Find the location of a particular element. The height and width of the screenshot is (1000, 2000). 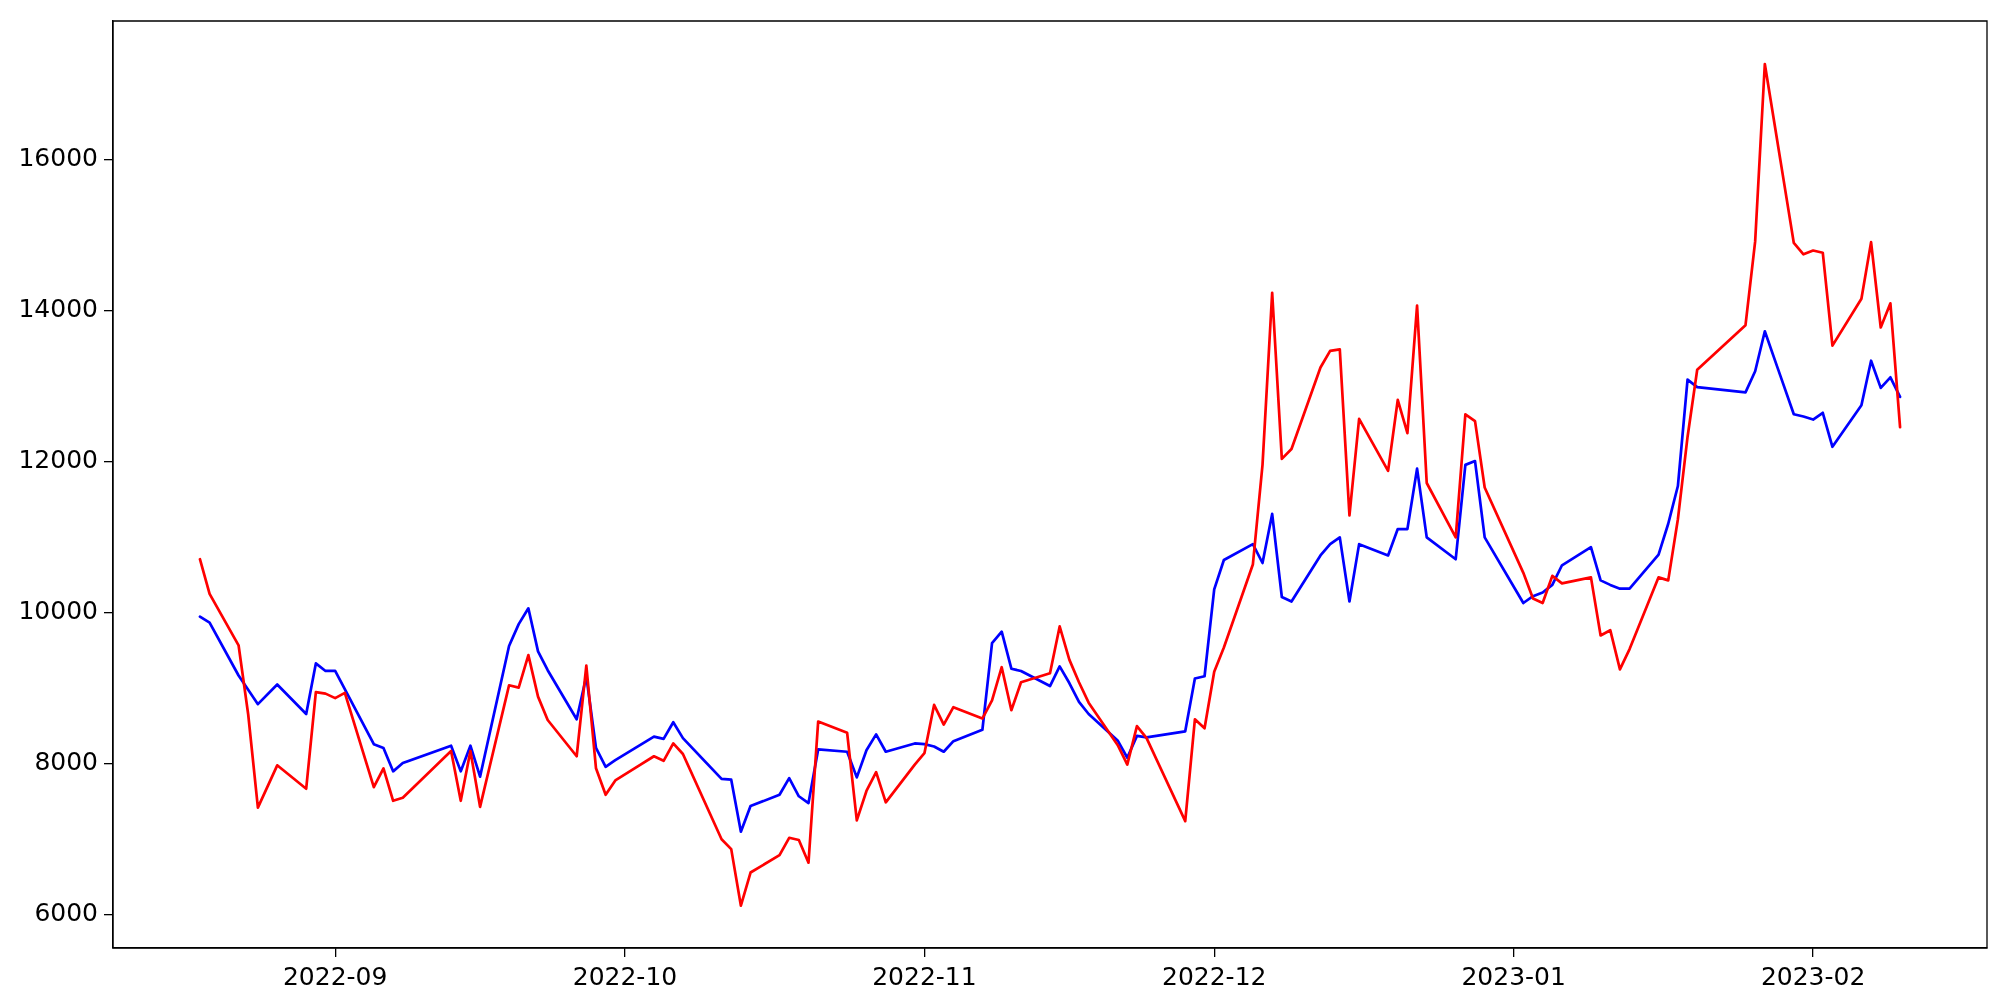

y-tick-label: 6000 is located at coordinates (66, 913).